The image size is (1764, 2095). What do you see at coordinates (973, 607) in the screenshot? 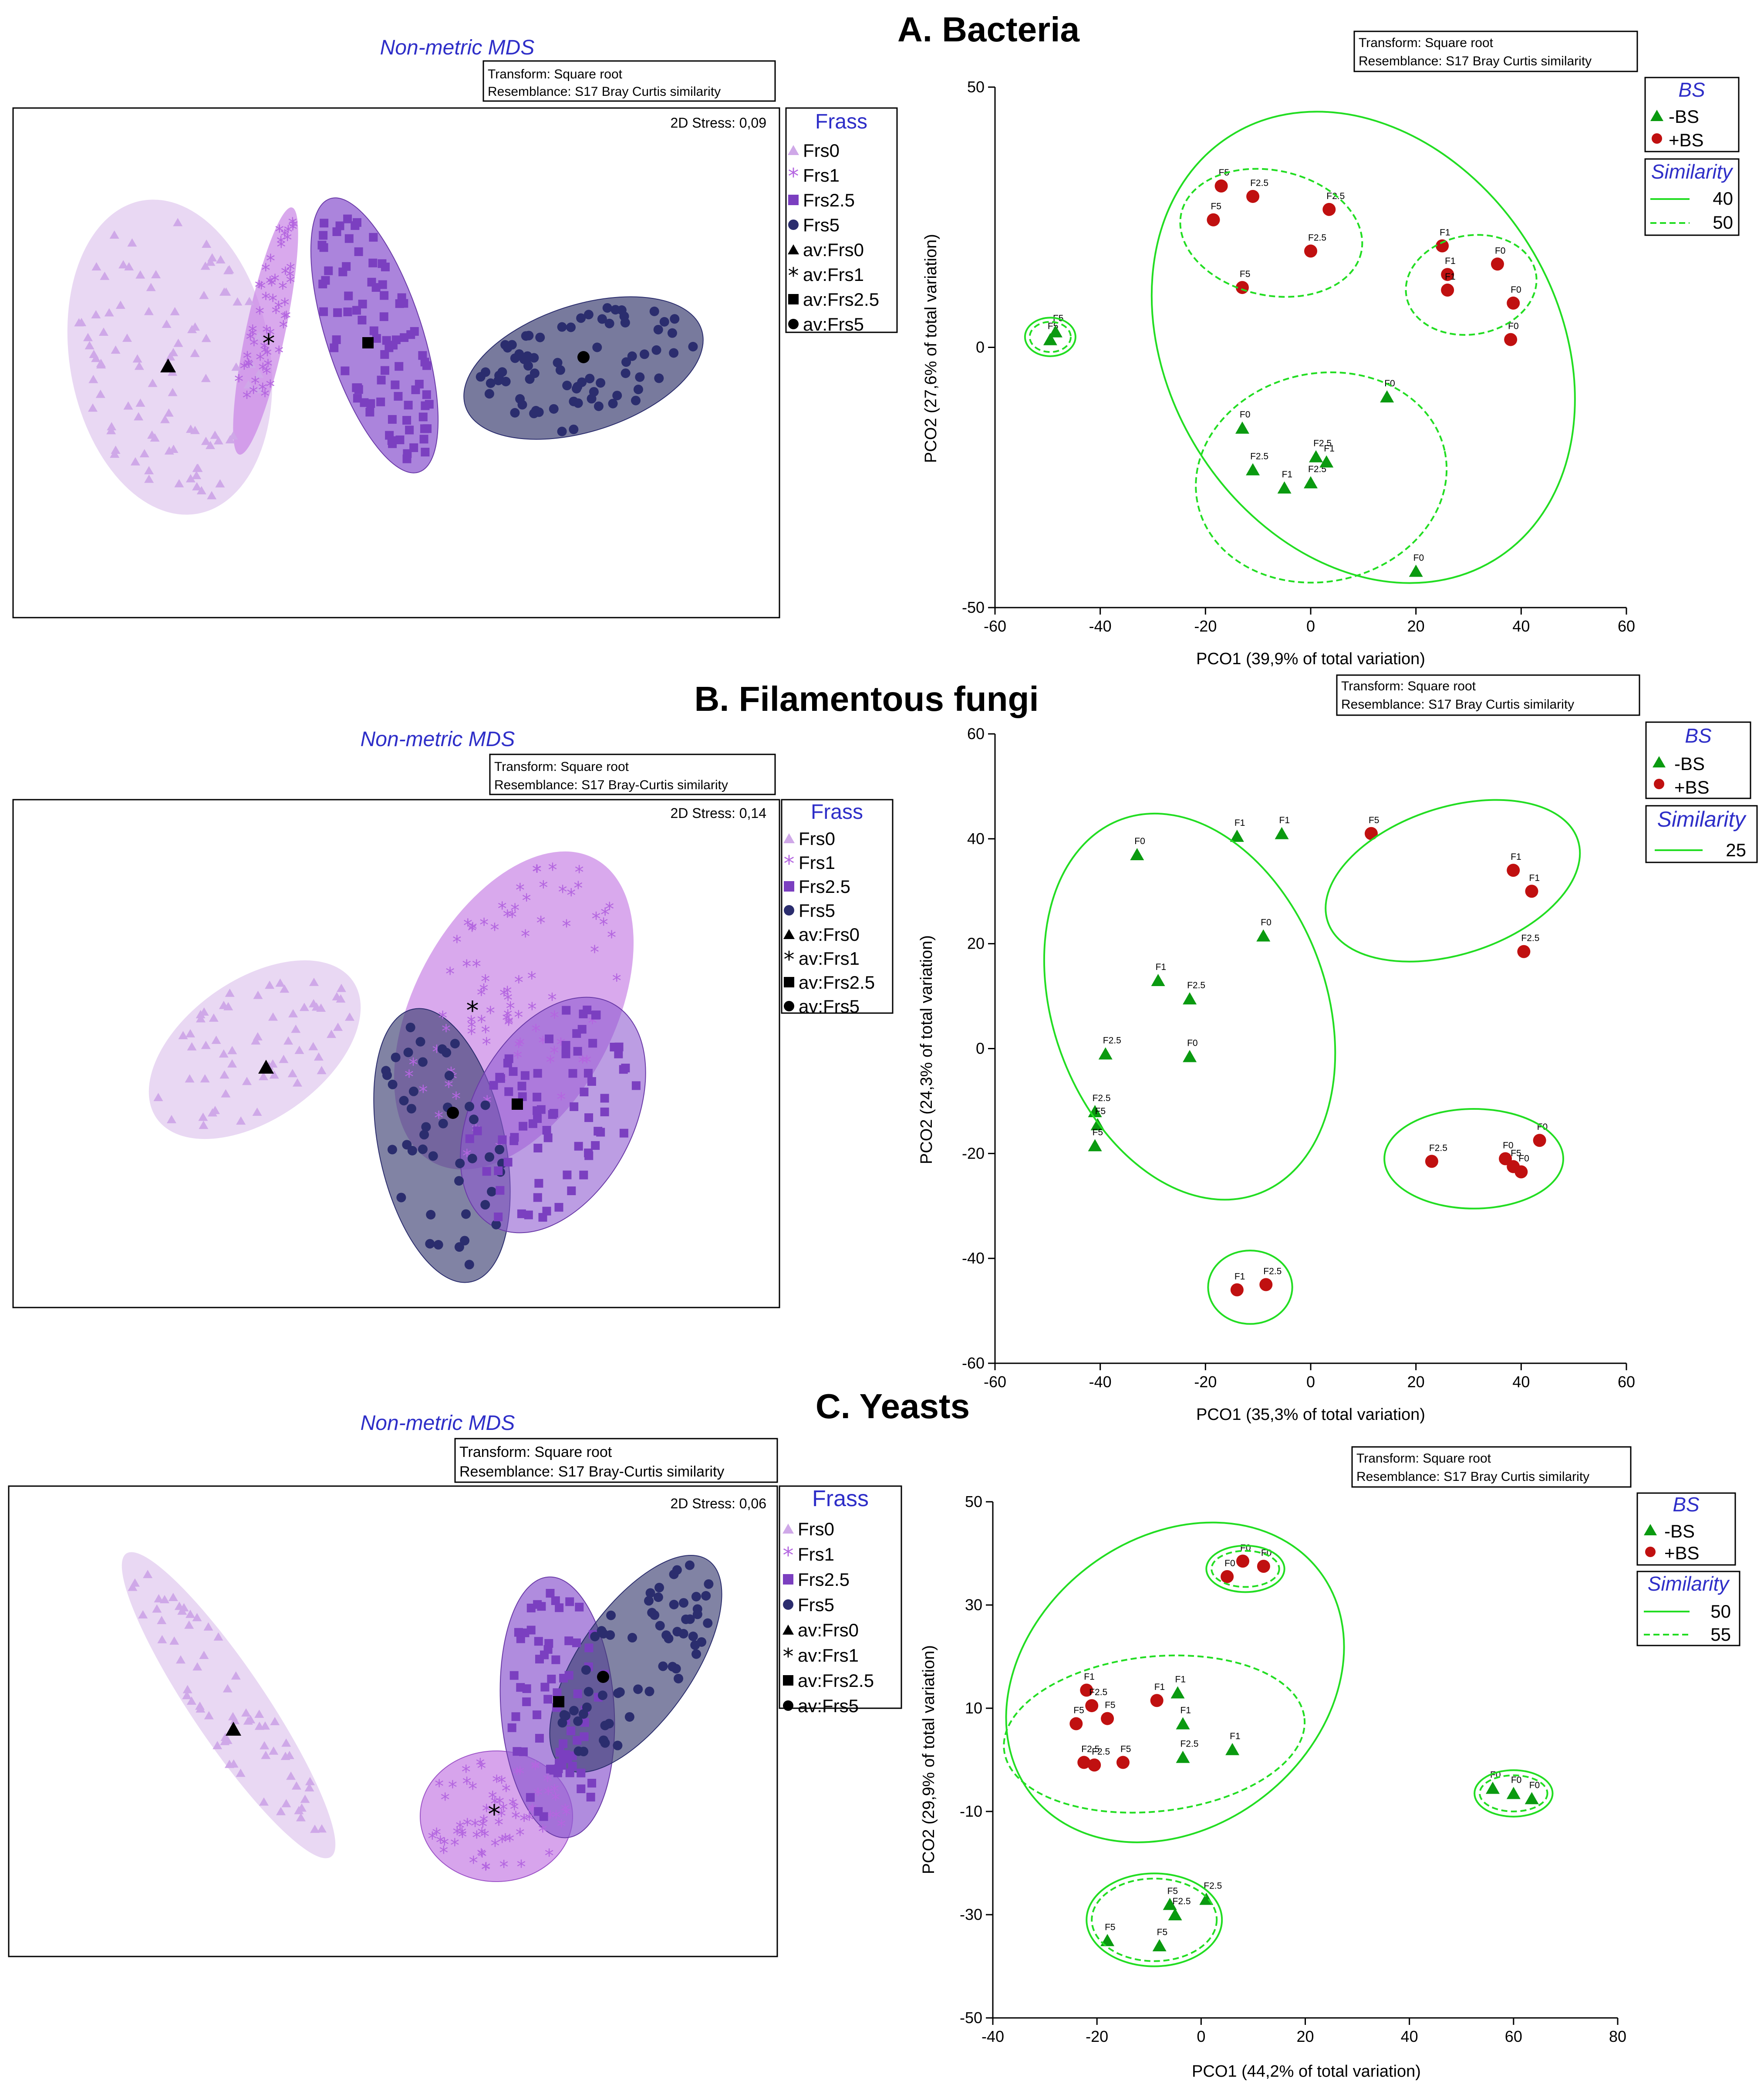
I see `y-tick-label: -50` at bounding box center [973, 607].